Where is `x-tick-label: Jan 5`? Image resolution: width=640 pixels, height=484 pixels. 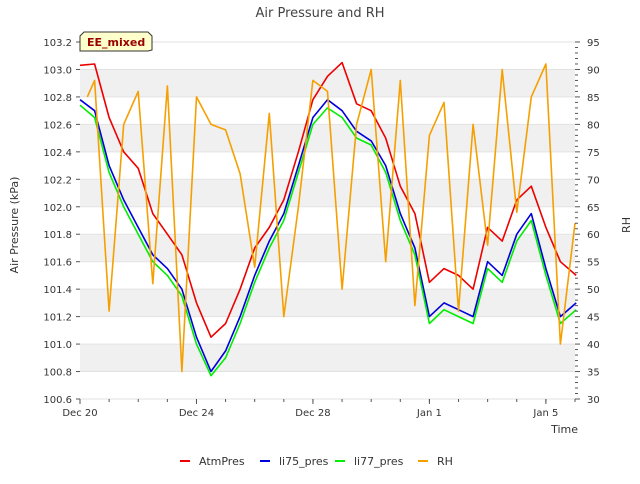
x-tick-label: Jan 5 is located at coordinates (545, 413).